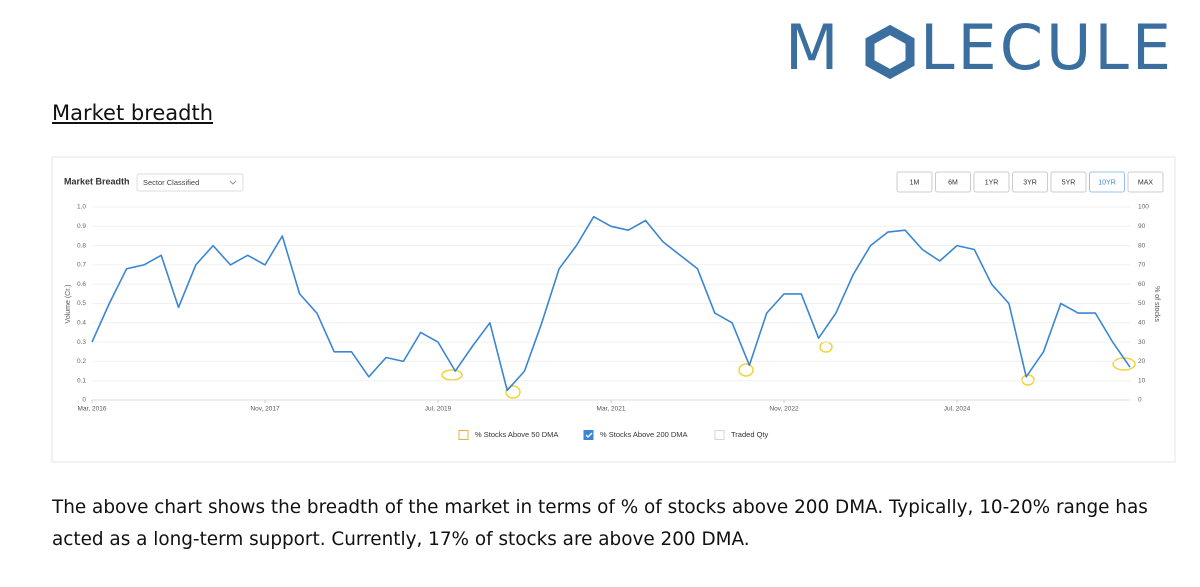  What do you see at coordinates (749, 434) in the screenshot?
I see `legend-label: Traded Qty` at bounding box center [749, 434].